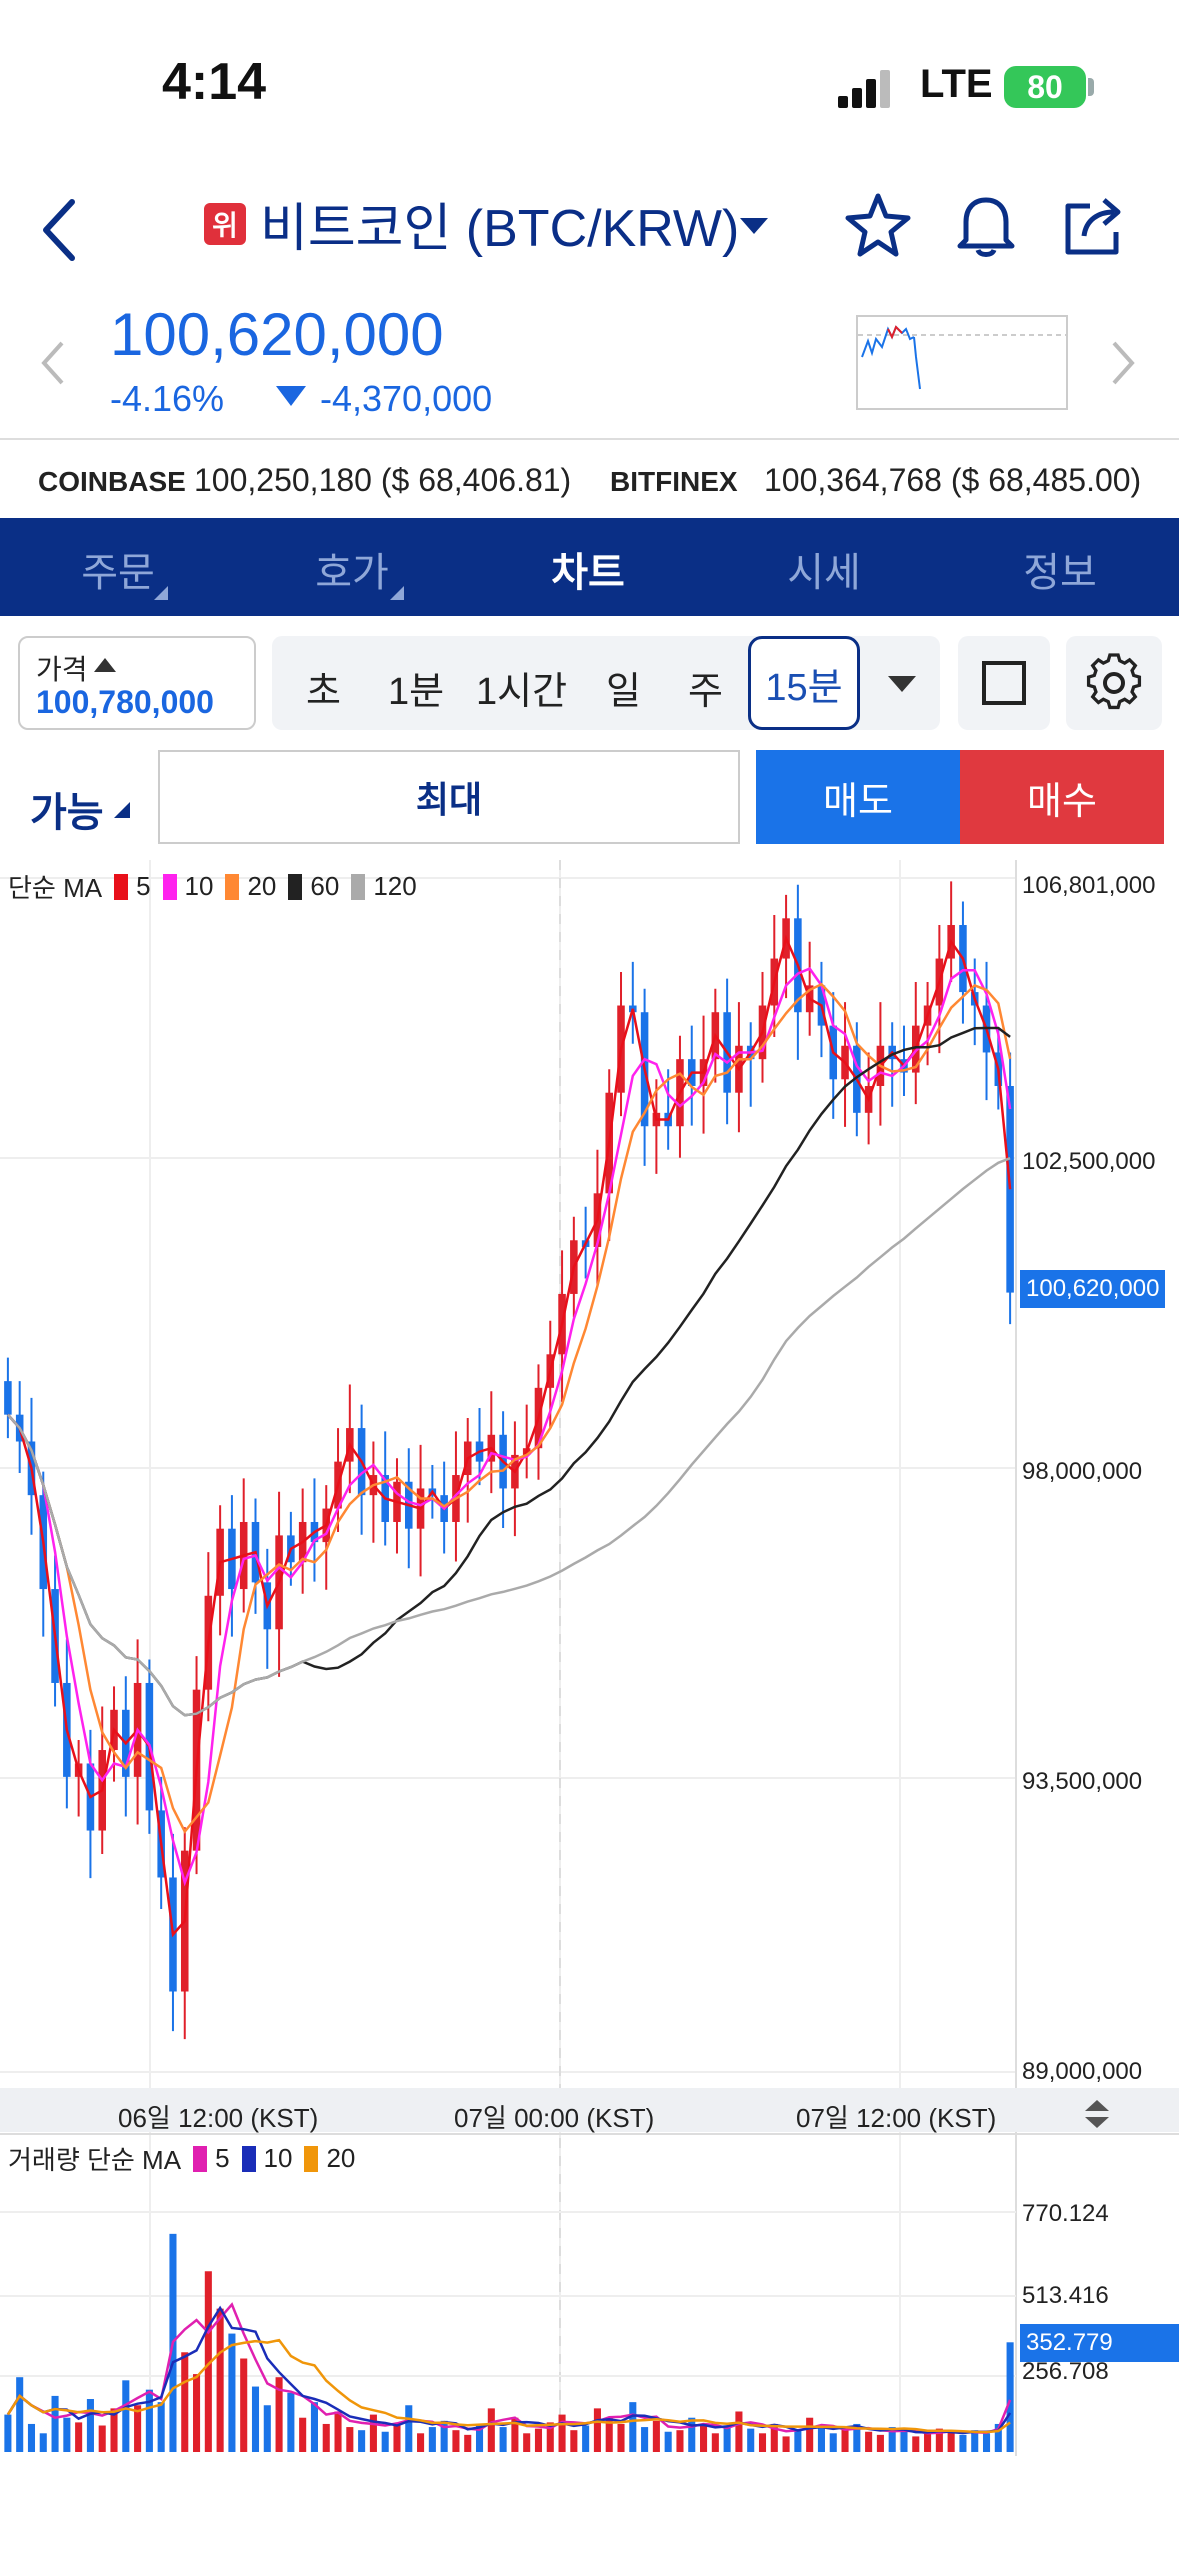  What do you see at coordinates (199, 886) in the screenshot?
I see `ma10-label: 10` at bounding box center [199, 886].